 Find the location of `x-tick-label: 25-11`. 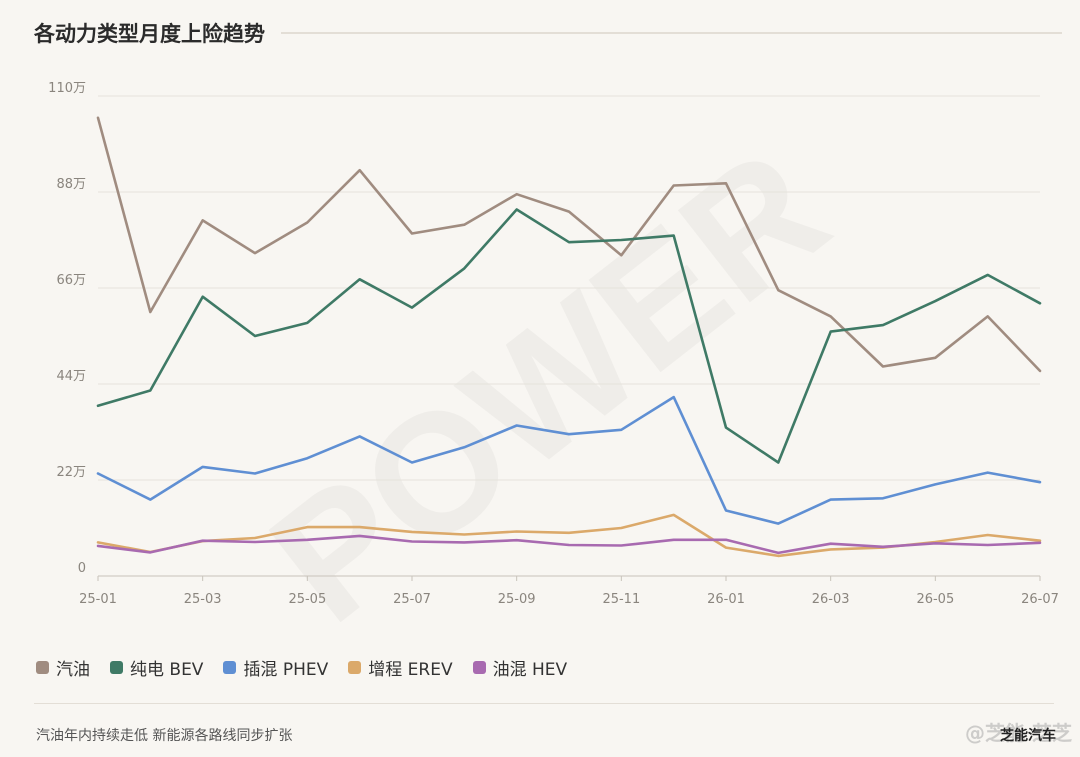

x-tick-label: 25-11 is located at coordinates (621, 599).